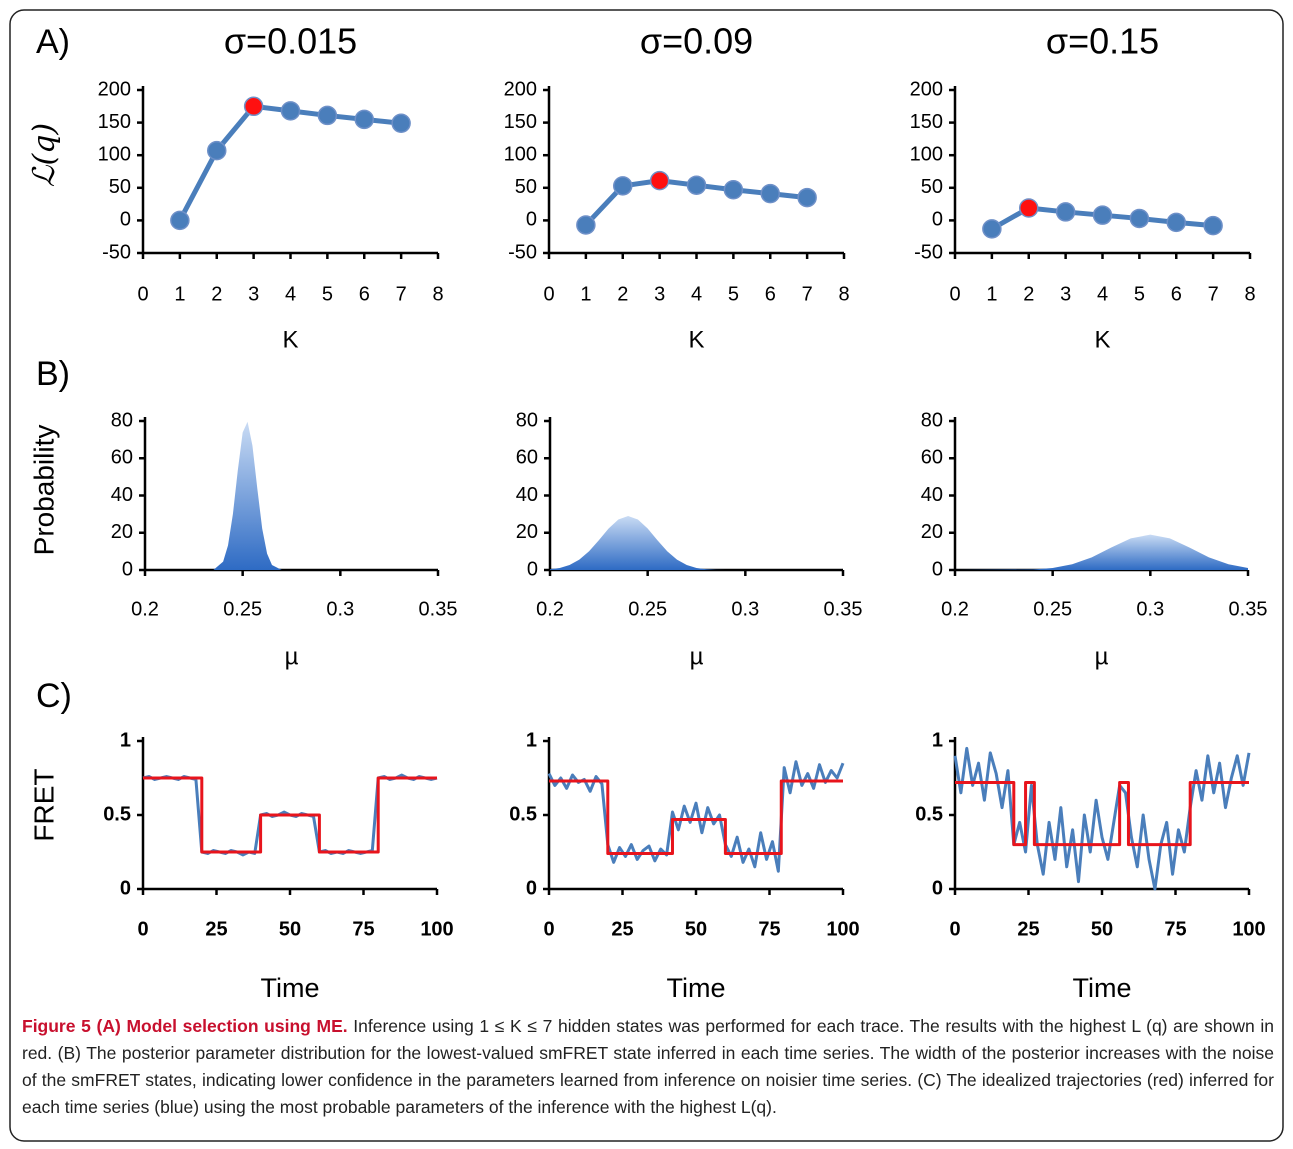 This screenshot has width=1293, height=1149. I want to click on x-axis-label: Time, so click(696, 988).